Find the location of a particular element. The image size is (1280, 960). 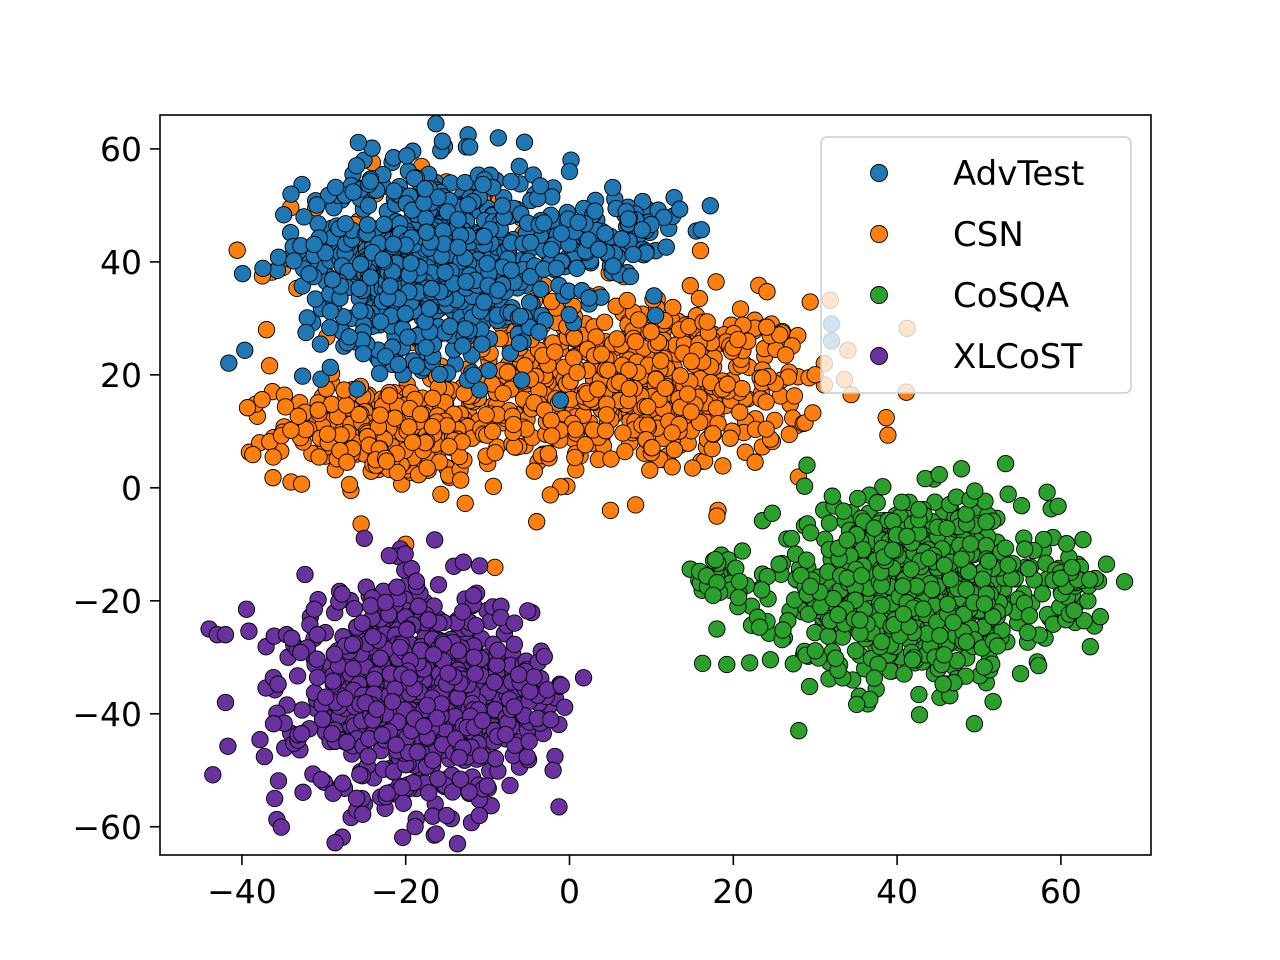

y-tick-label: 60 is located at coordinates (121, 149).